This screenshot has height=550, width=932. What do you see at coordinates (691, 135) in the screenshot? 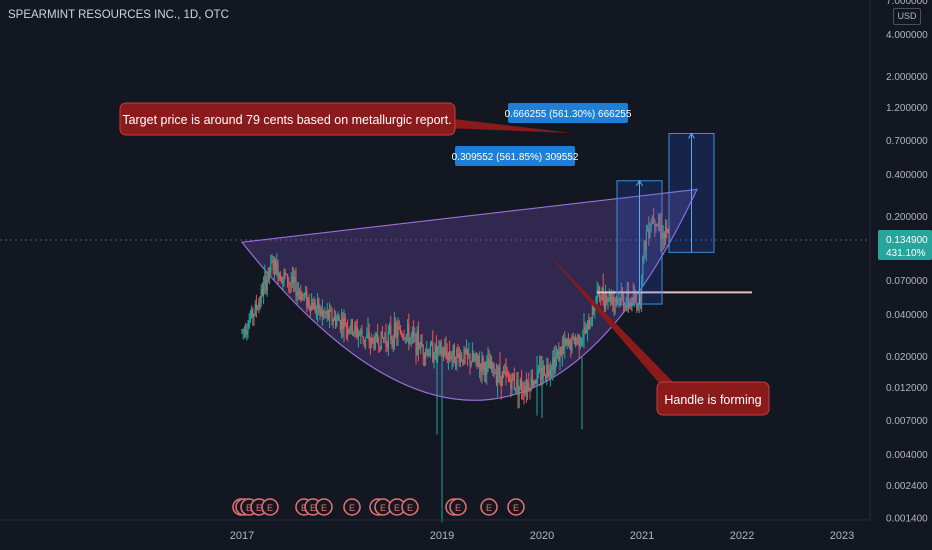
I see `measure-arrow-head` at bounding box center [691, 135].